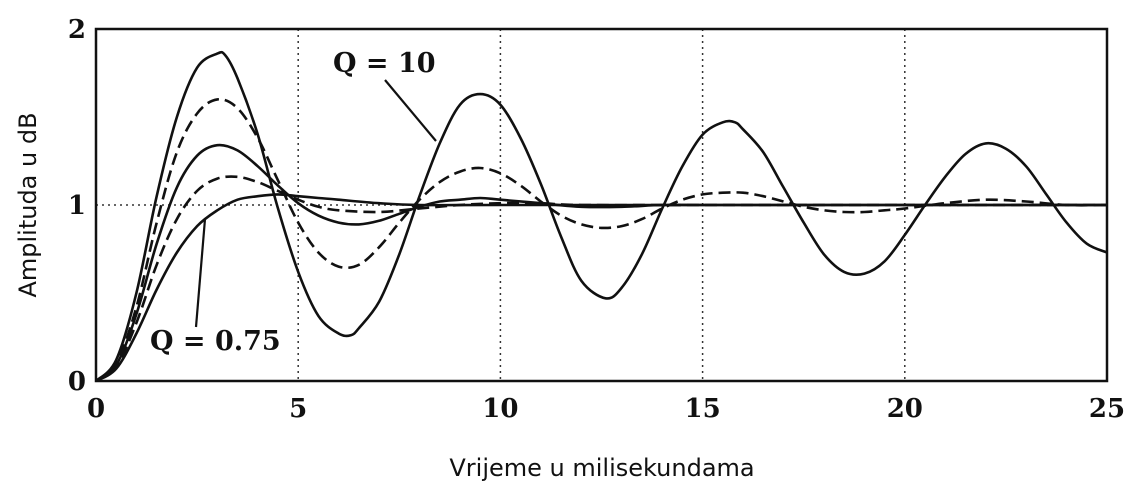 Image resolution: width=1129 pixels, height=488 pixels. I want to click on x-tick-label-0: 0, so click(96, 409).